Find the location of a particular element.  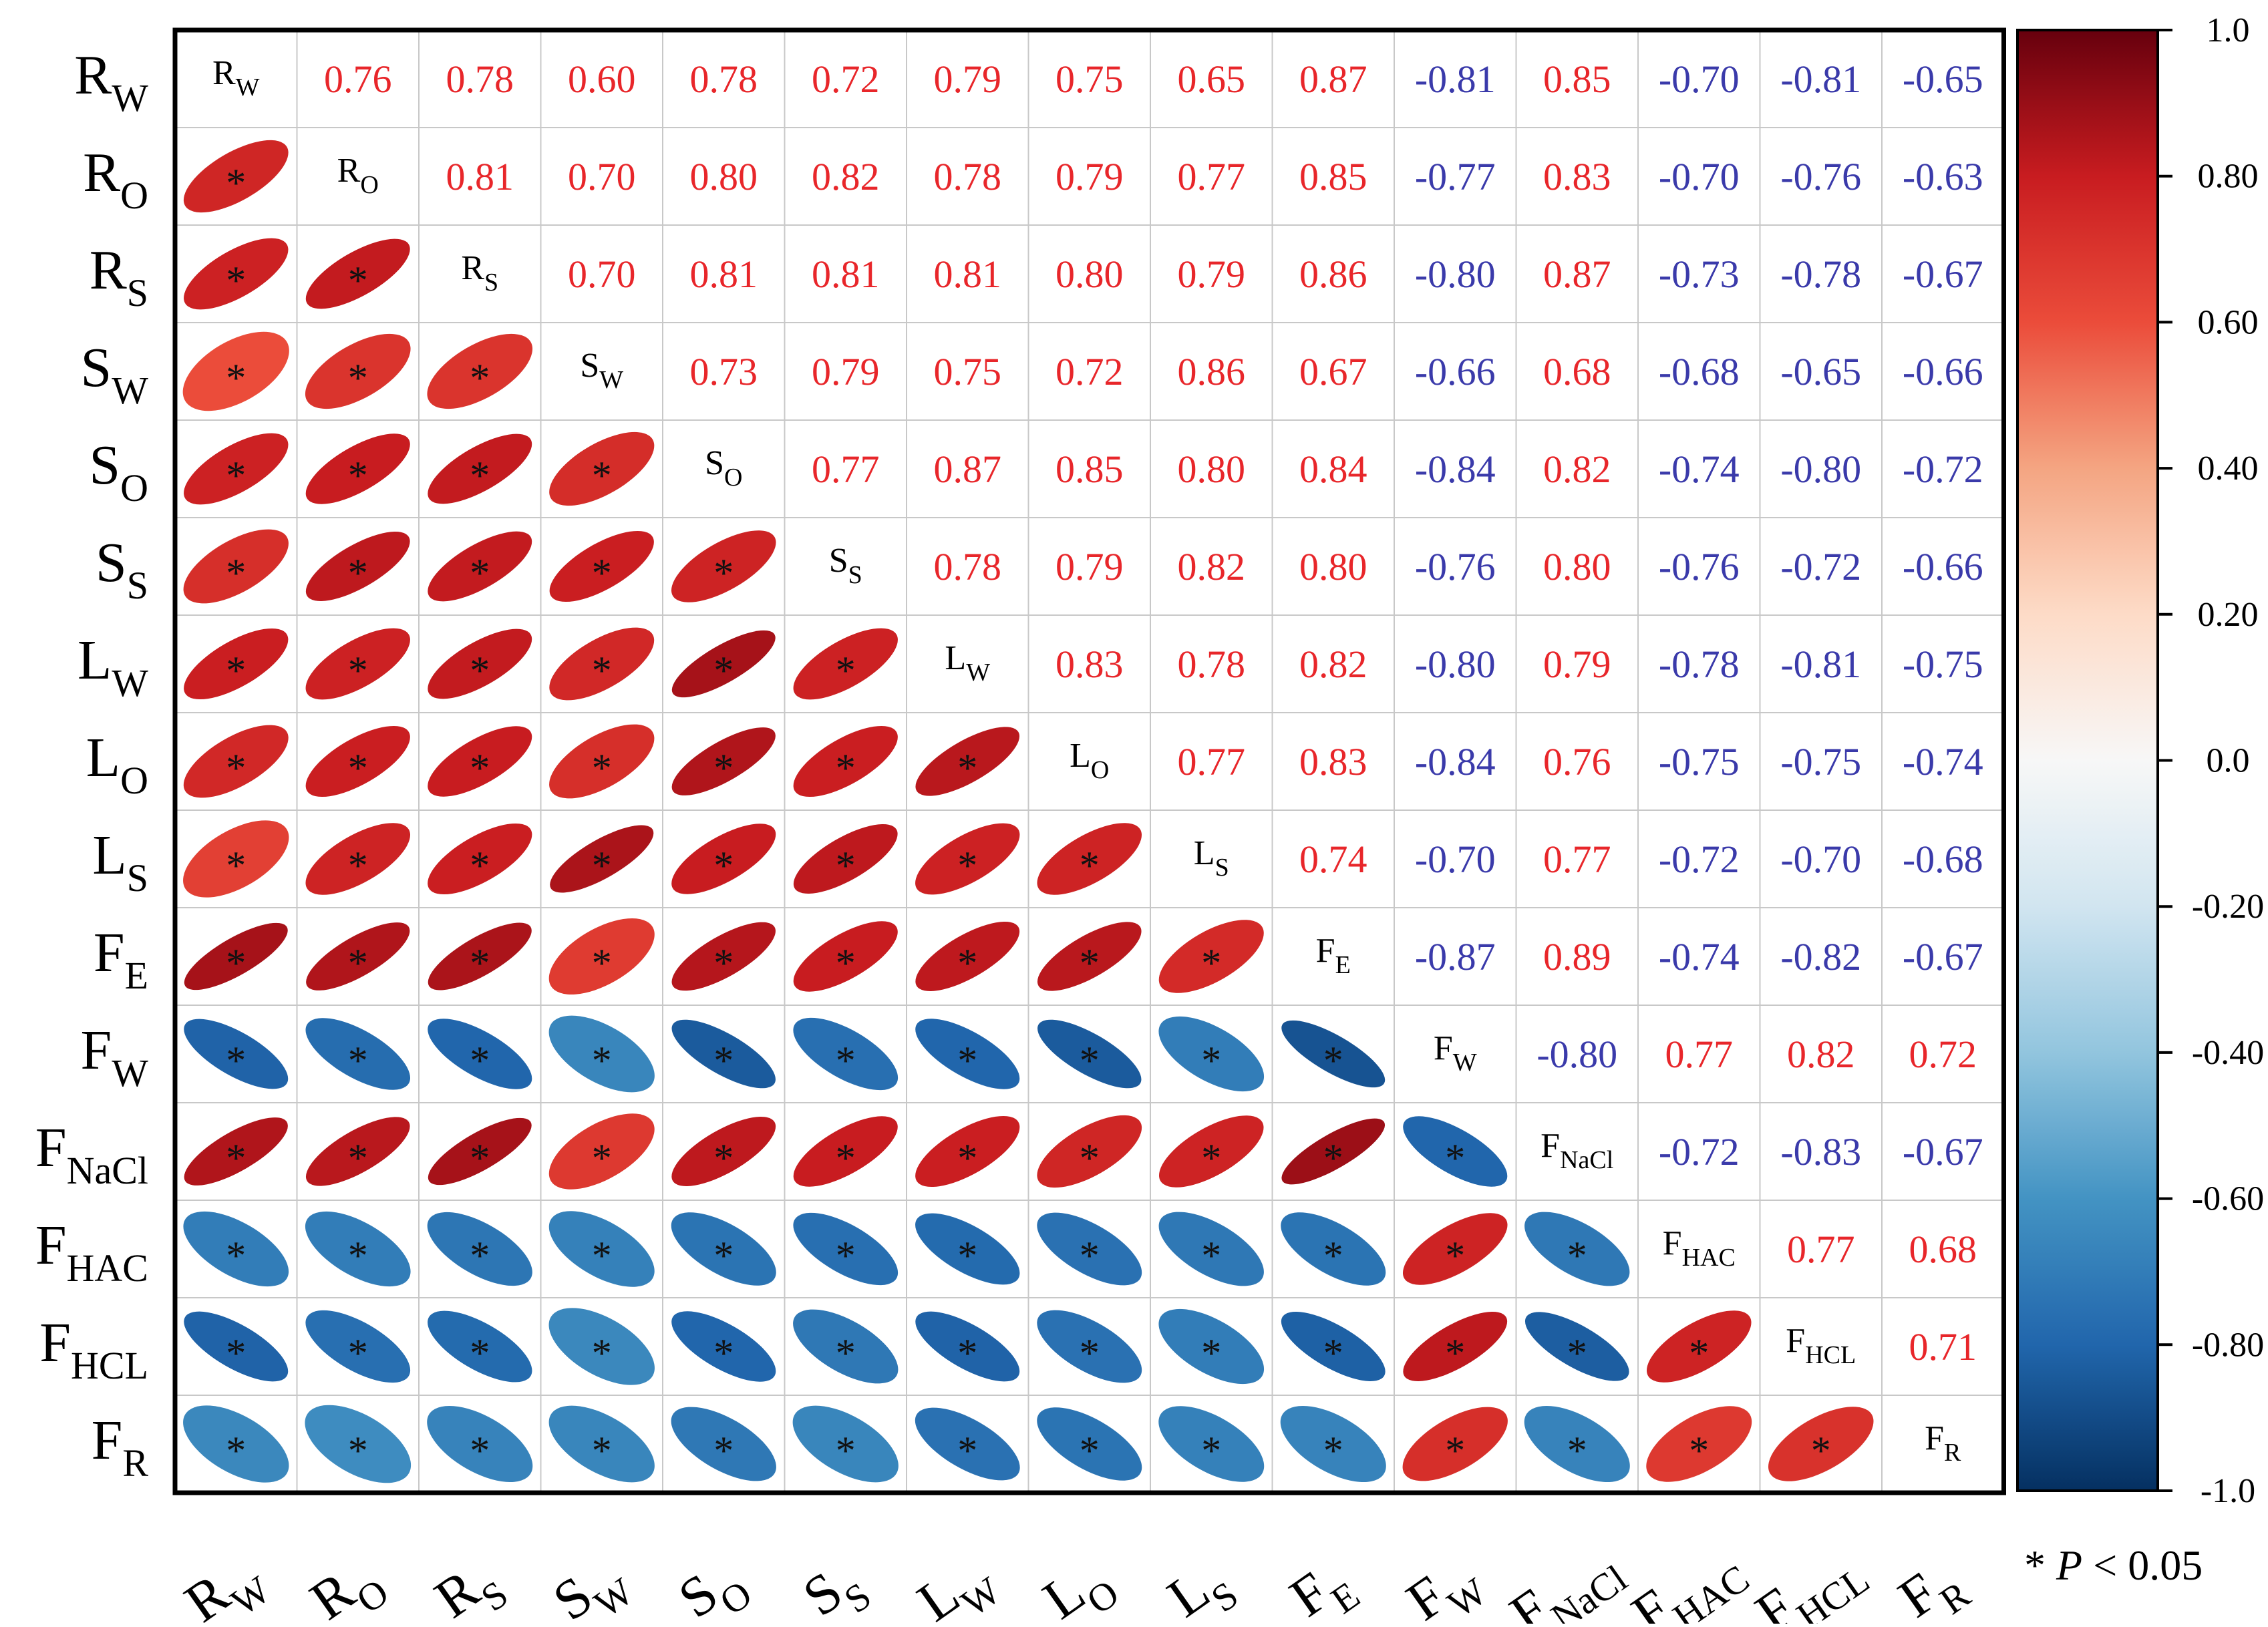

column-label: SO is located at coordinates (714, 1585).